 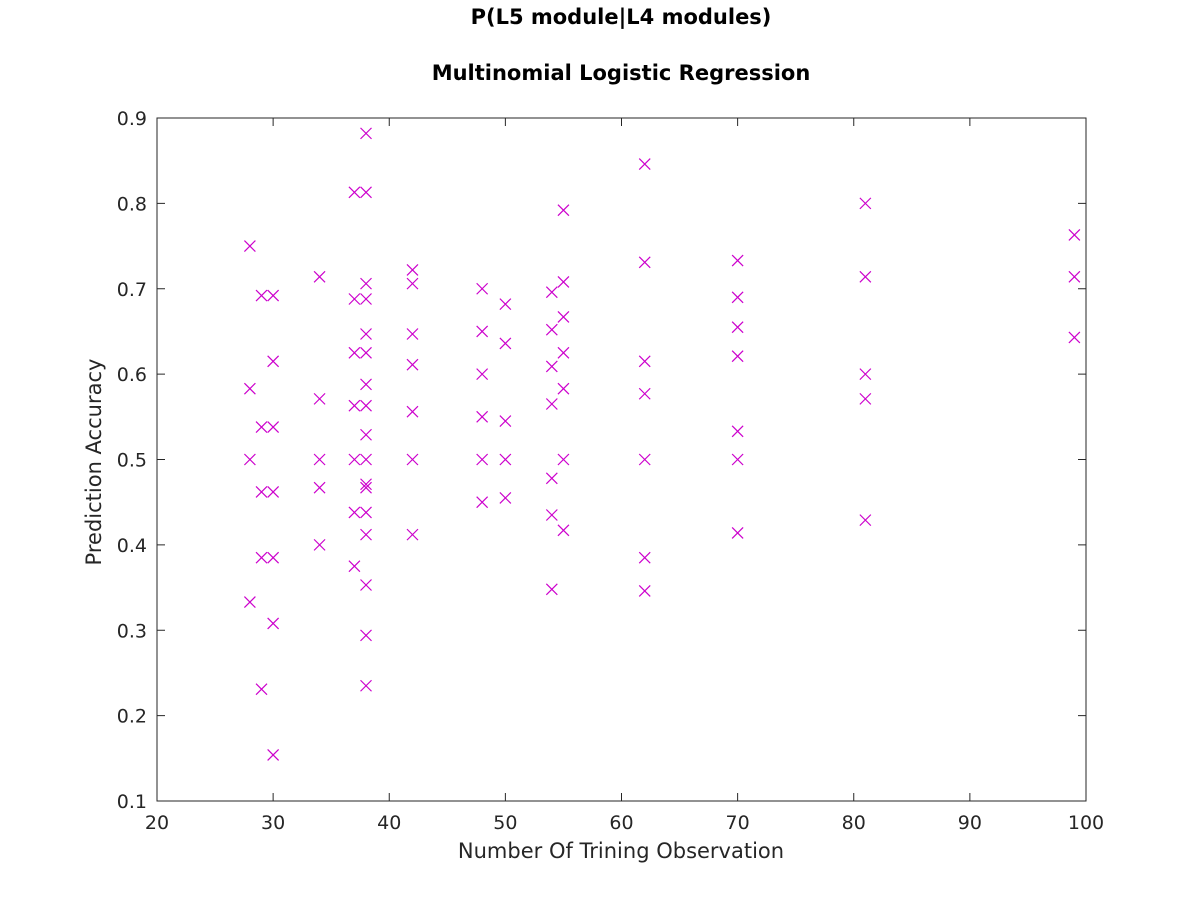 What do you see at coordinates (94, 462) in the screenshot?
I see `y-axis-label: Prediction Accuracy` at bounding box center [94, 462].